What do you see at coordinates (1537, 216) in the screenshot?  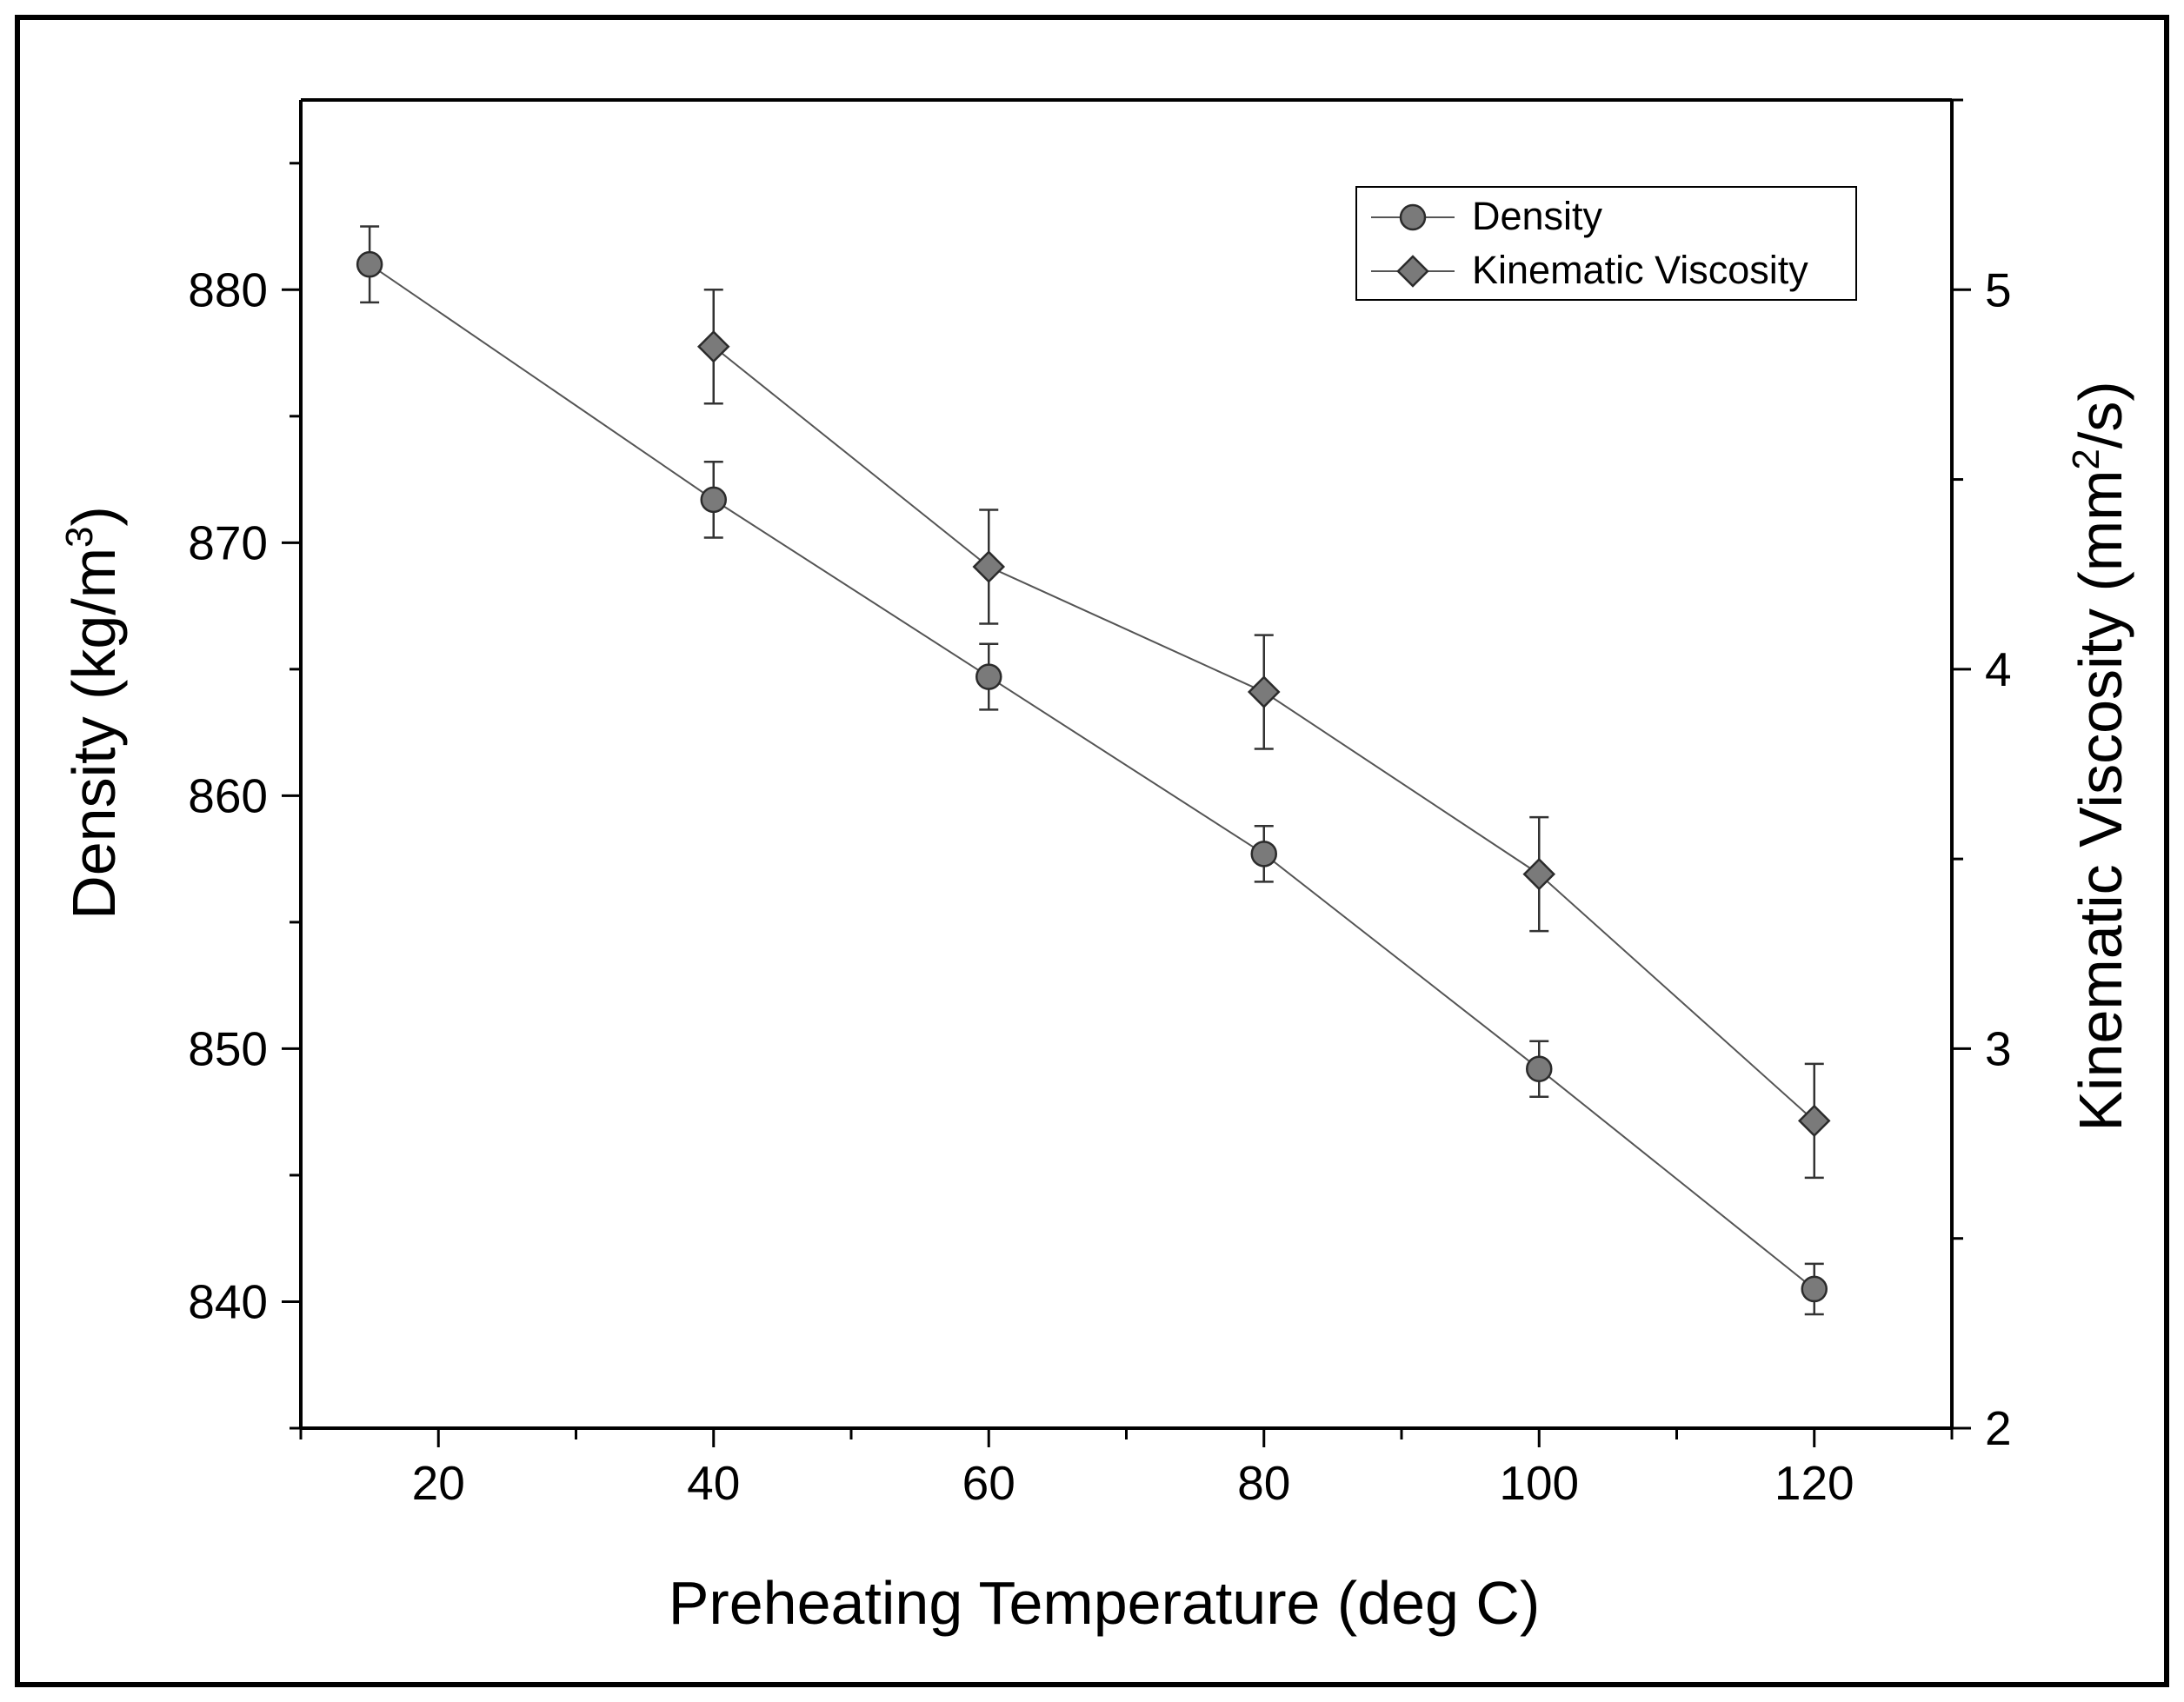 I see `legend-label-density: Density` at bounding box center [1537, 216].